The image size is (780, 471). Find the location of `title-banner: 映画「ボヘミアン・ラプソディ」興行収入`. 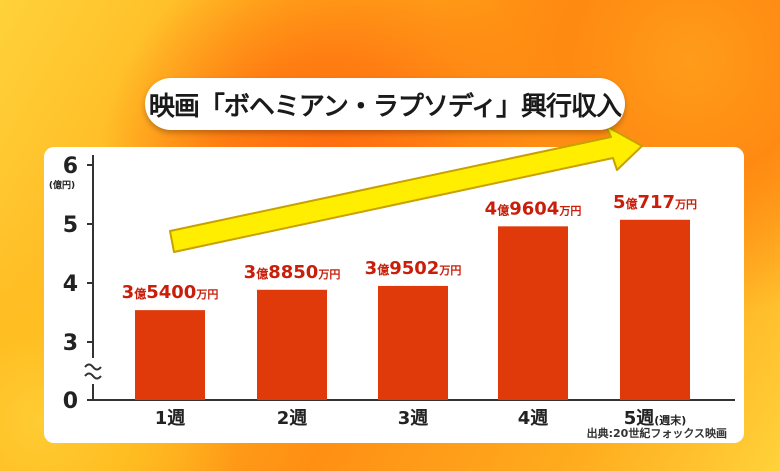

title-banner: 映画「ボヘミアン・ラプソディ」興行収入 is located at coordinates (385, 104).